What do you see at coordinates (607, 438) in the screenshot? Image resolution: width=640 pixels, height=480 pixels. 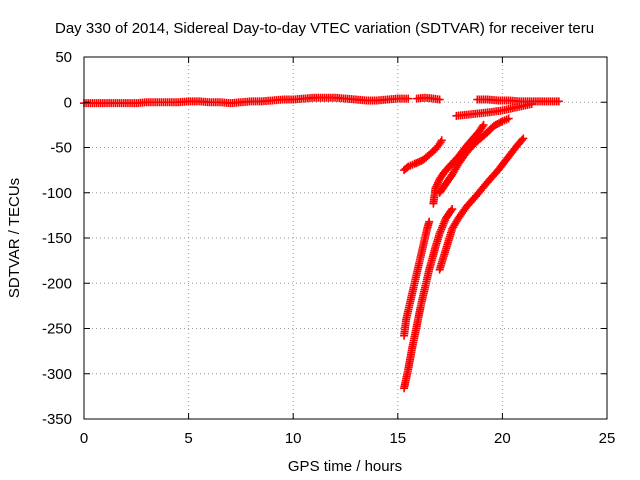 I see `x-tick-label: 25` at bounding box center [607, 438].